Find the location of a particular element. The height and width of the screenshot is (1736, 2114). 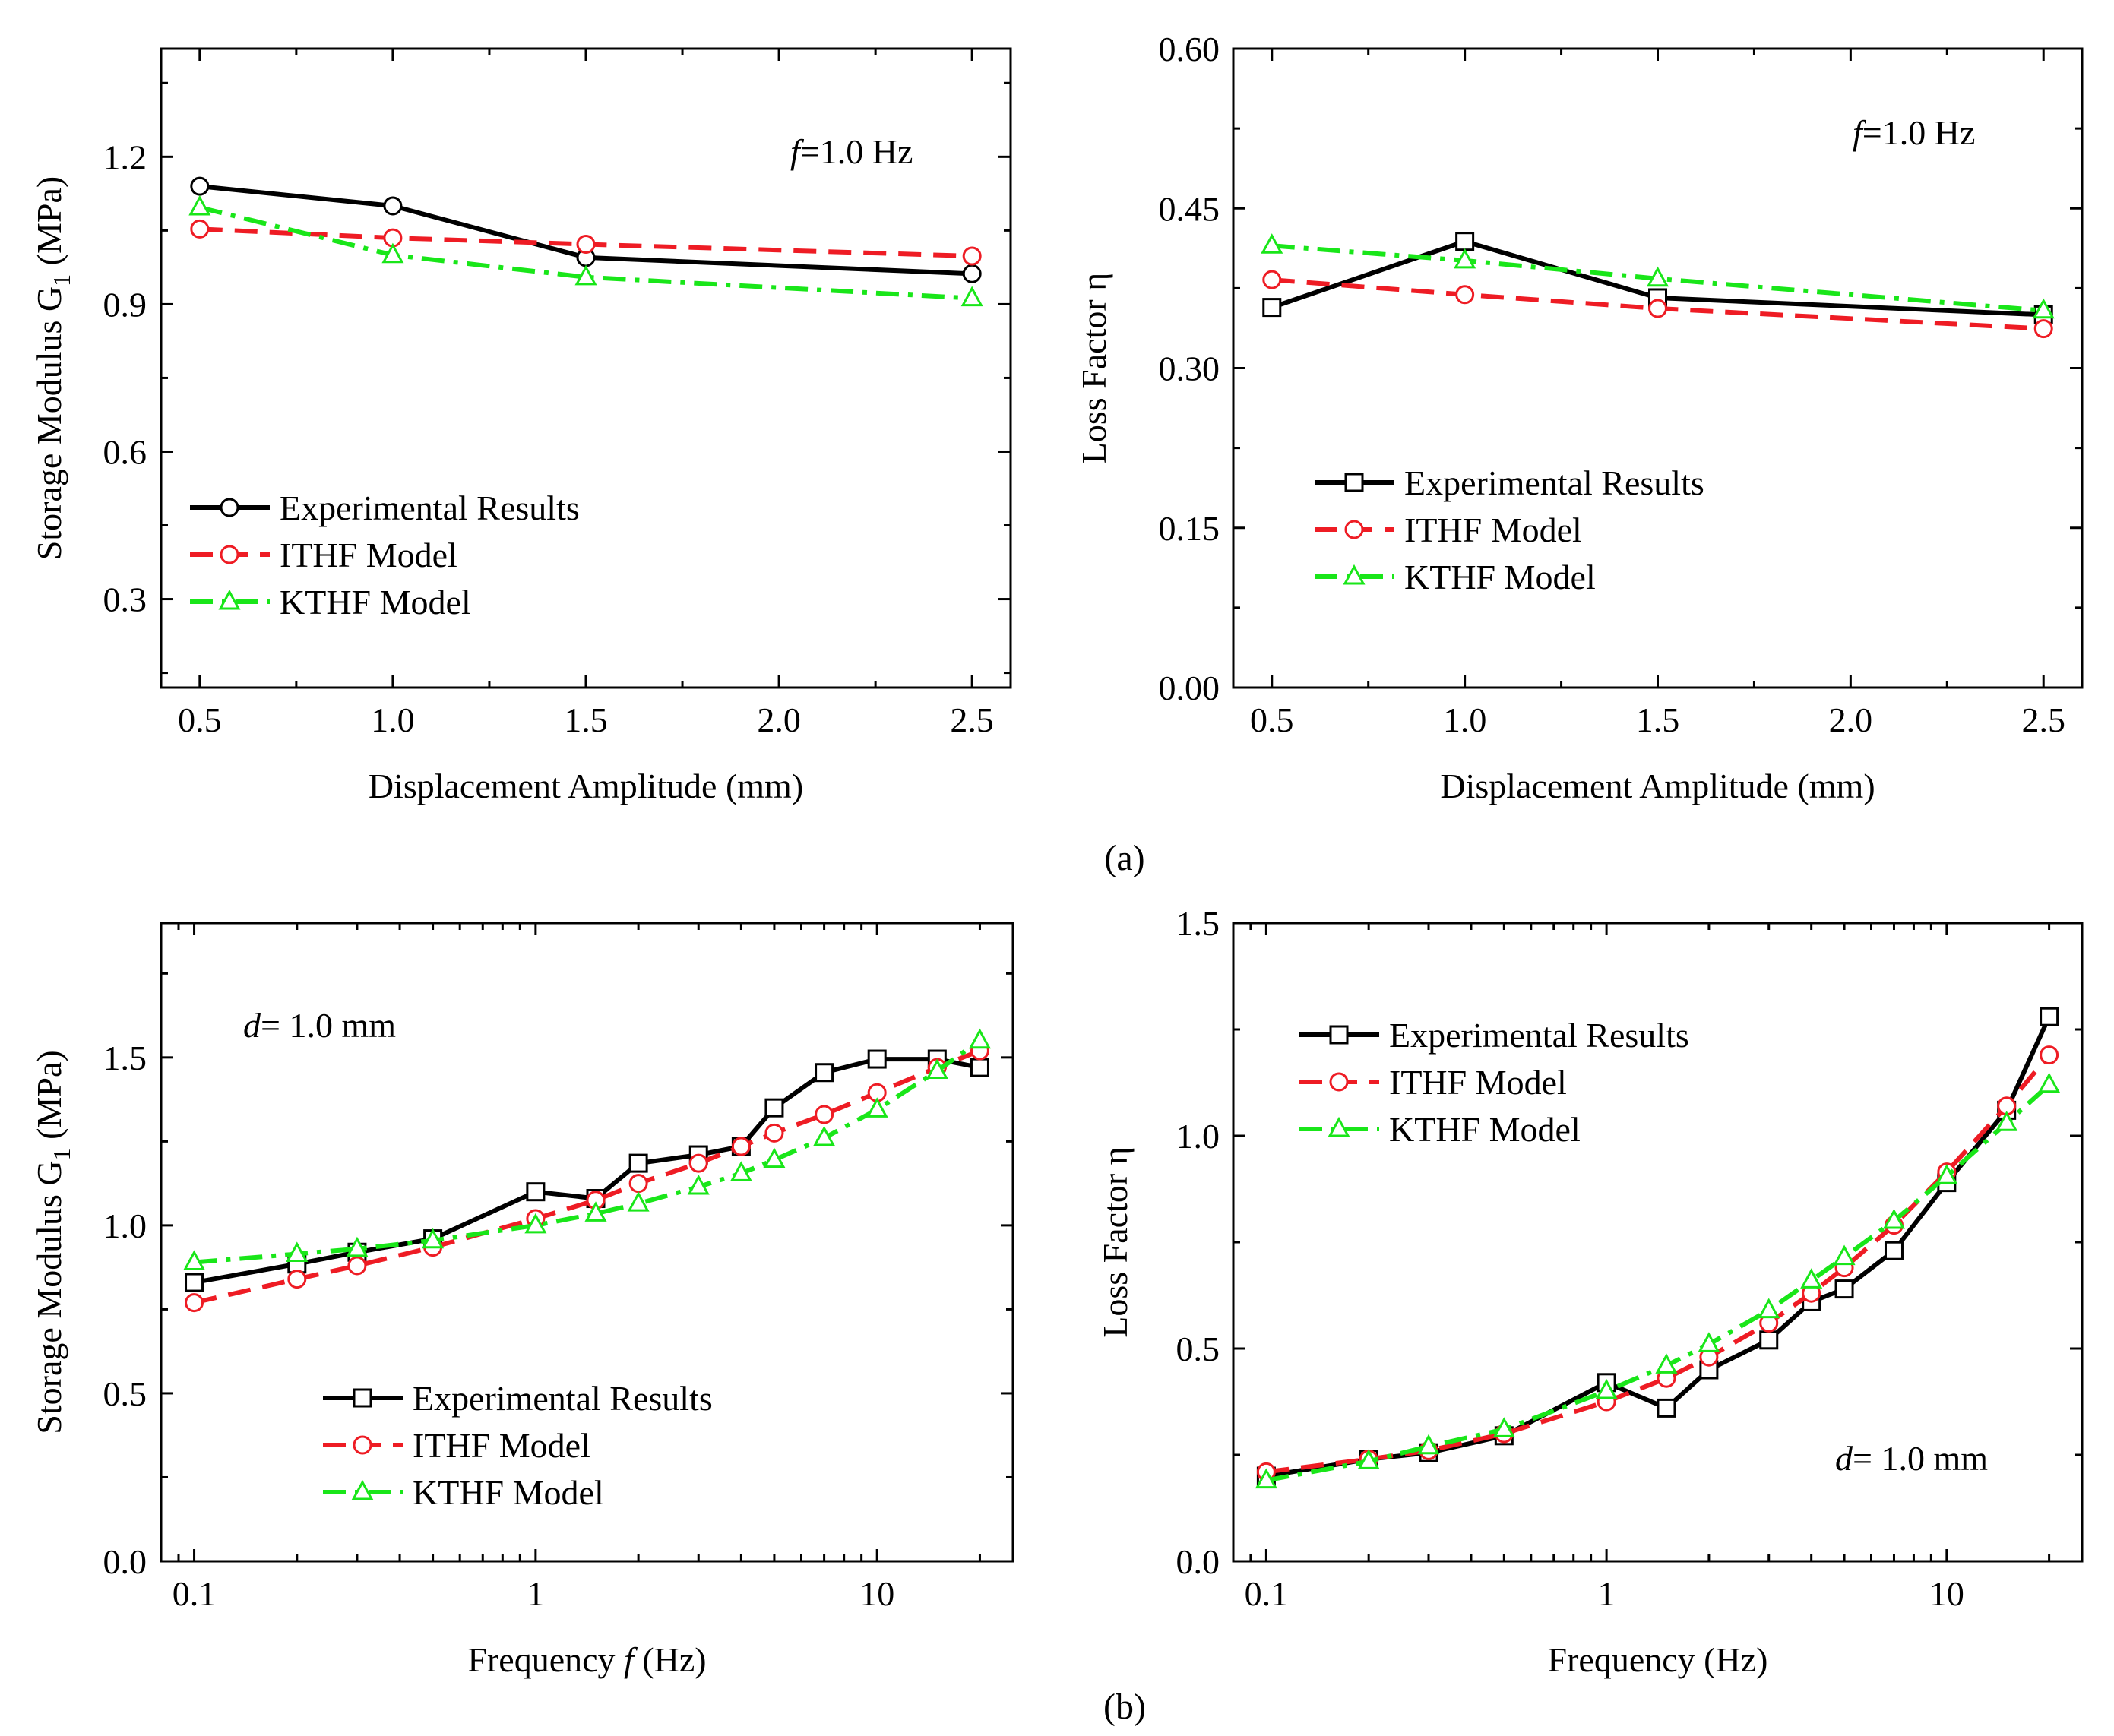

panel-label-a: (a) is located at coordinates (1124, 858).